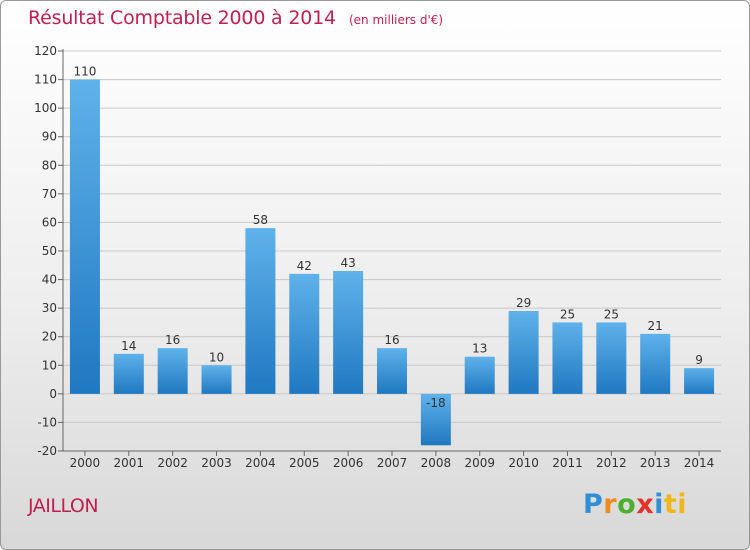  I want to click on x-tick-label: 2003, so click(216, 463).